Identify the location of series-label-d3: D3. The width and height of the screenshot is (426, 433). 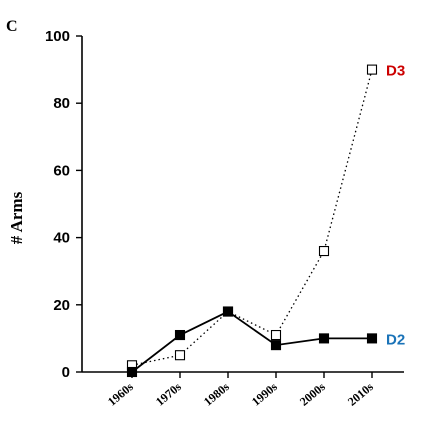
(395, 71).